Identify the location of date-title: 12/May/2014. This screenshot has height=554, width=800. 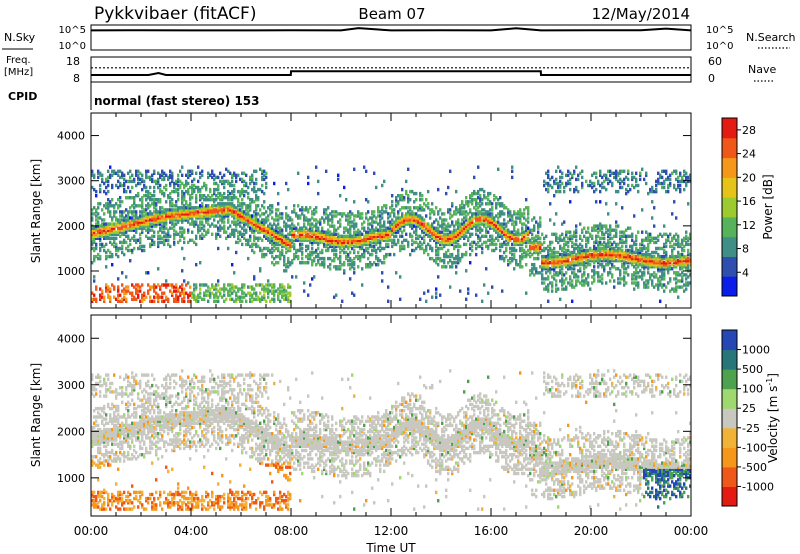
(641, 14).